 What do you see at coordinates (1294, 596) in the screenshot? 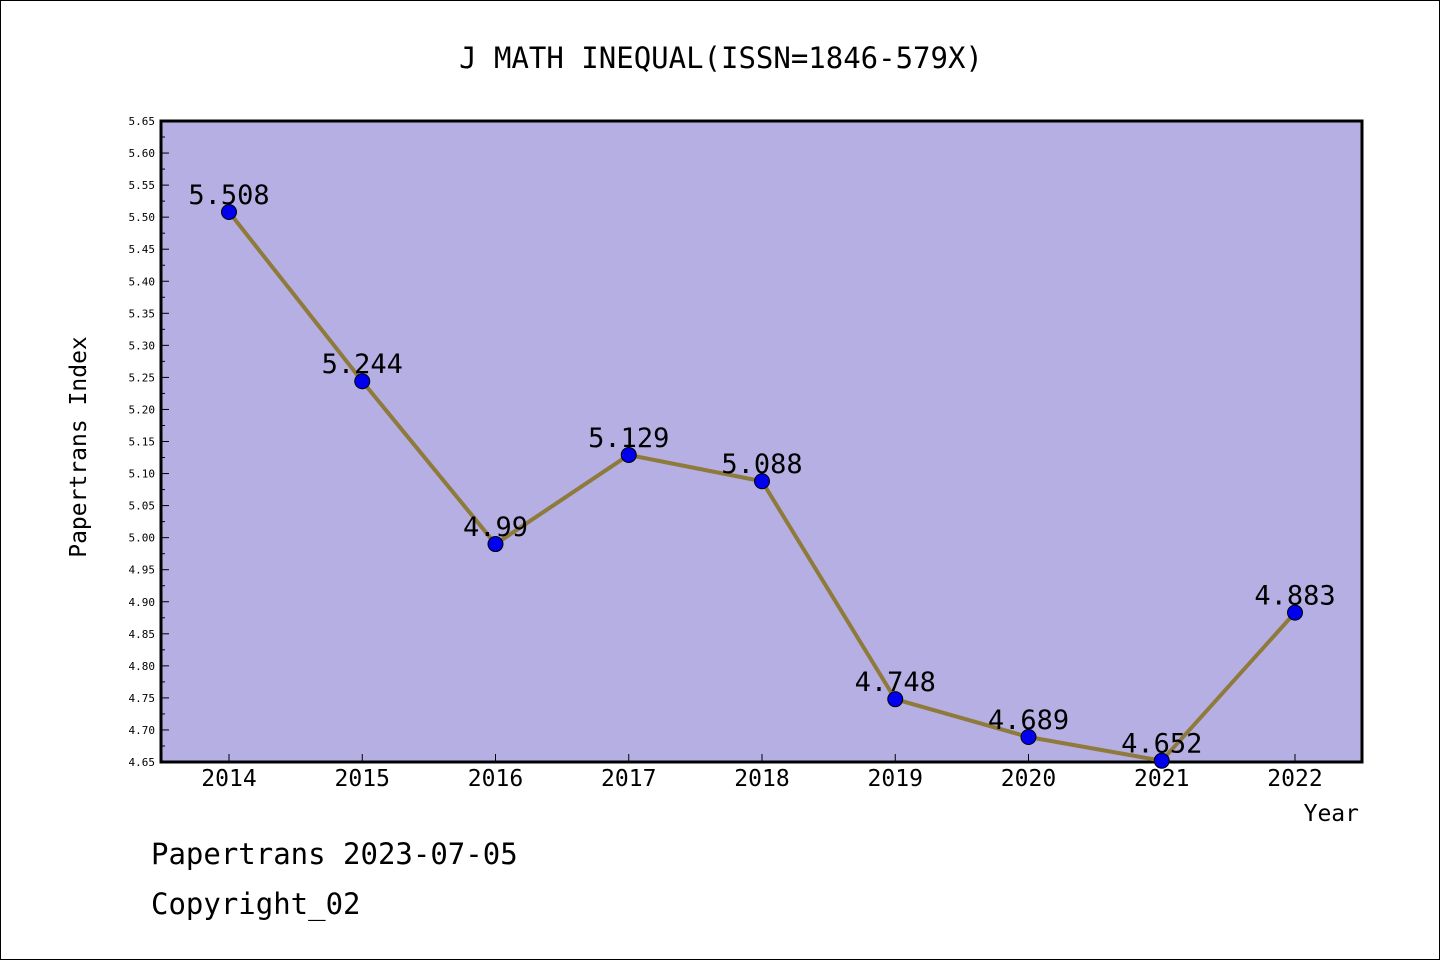
I see `data-label: 4.883` at bounding box center [1294, 596].